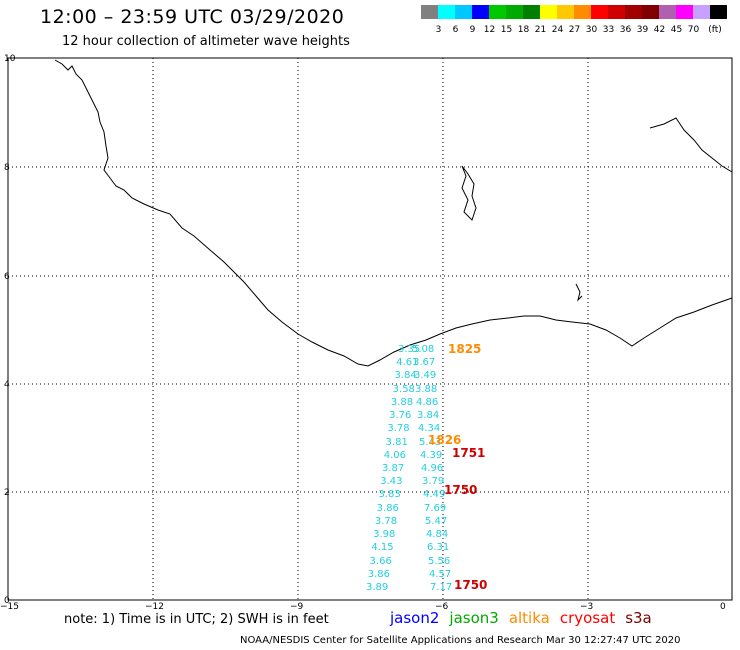 Image resolution: width=740 pixels, height=650 pixels. Describe the element at coordinates (400, 416) in the screenshot. I see `wave-height-value: 3.76` at that location.